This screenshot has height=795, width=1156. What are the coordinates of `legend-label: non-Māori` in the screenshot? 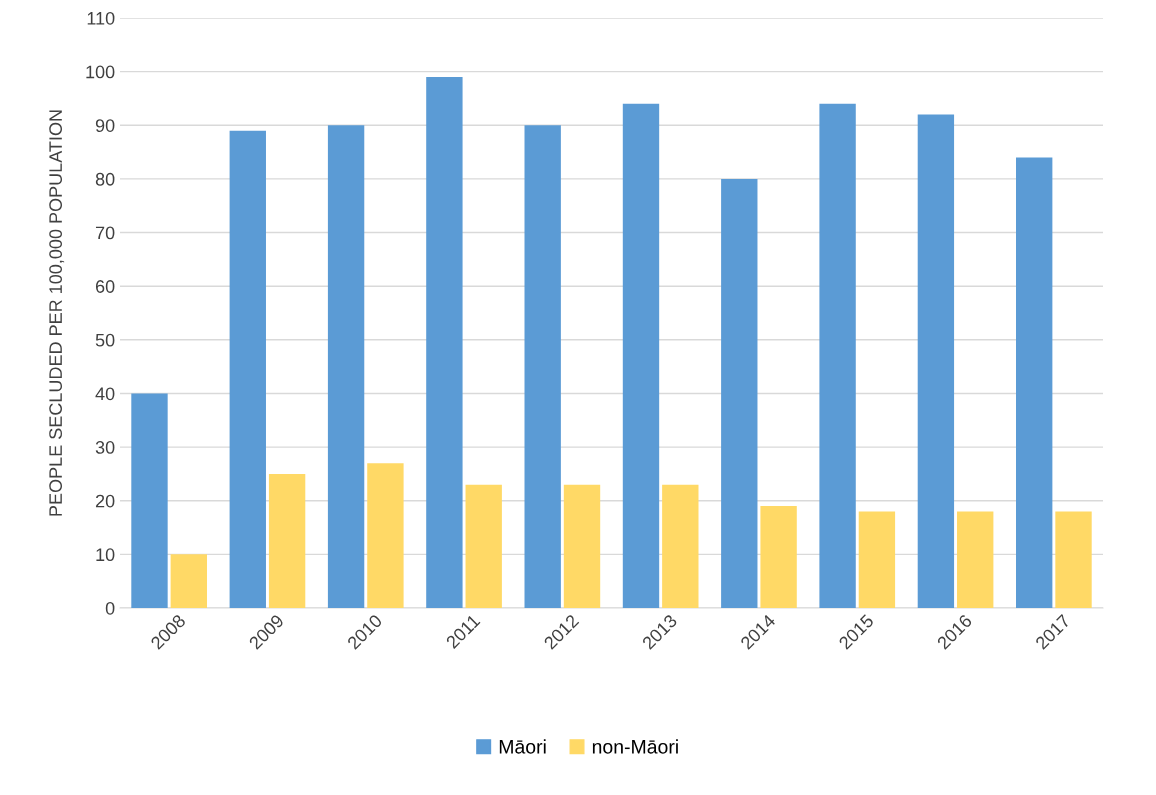 It's located at (635, 746).